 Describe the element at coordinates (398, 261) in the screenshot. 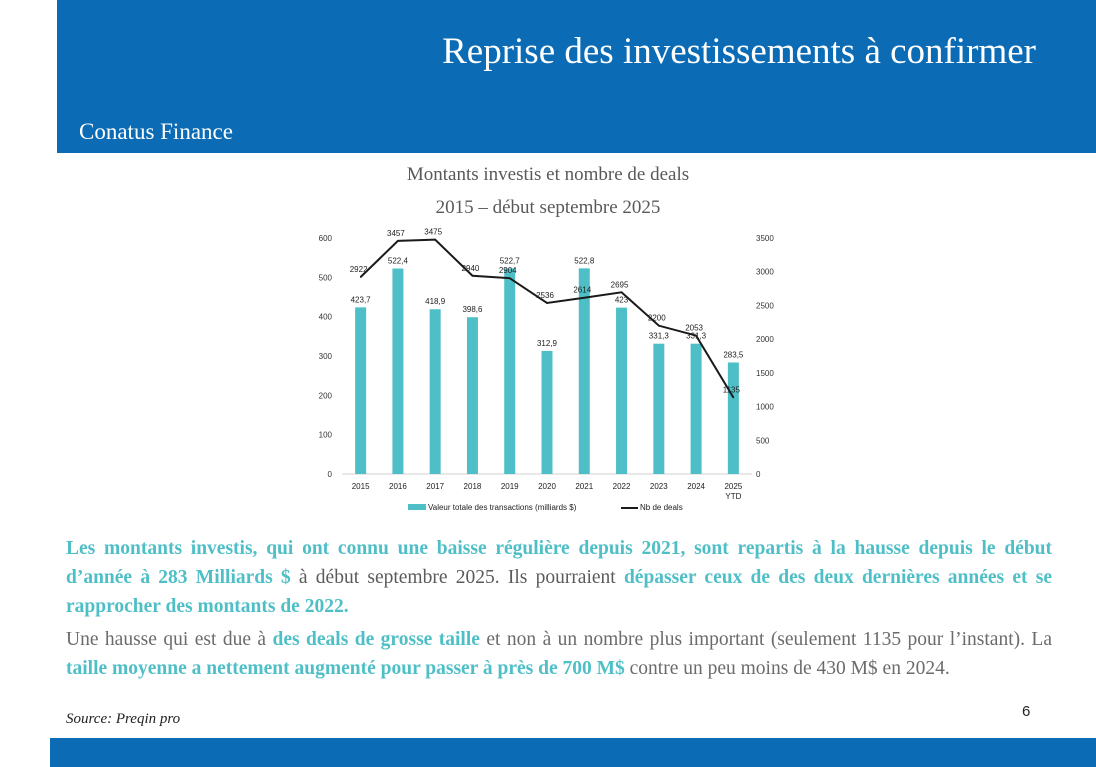

I see `bar-value-label: 522,4` at that location.